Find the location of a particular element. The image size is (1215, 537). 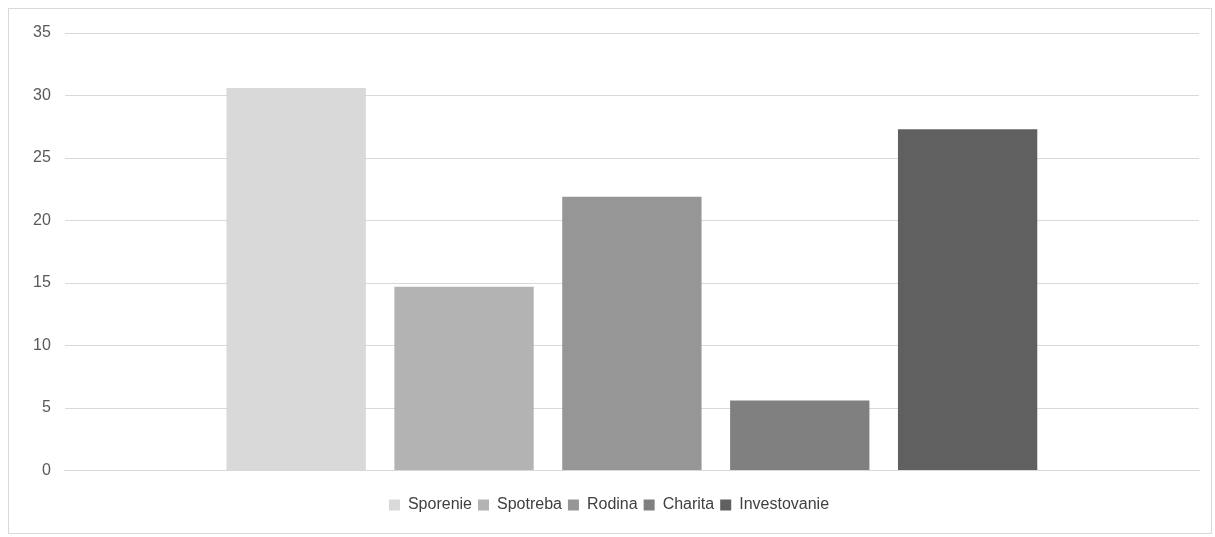

legend-label: Spotreba is located at coordinates (530, 504).